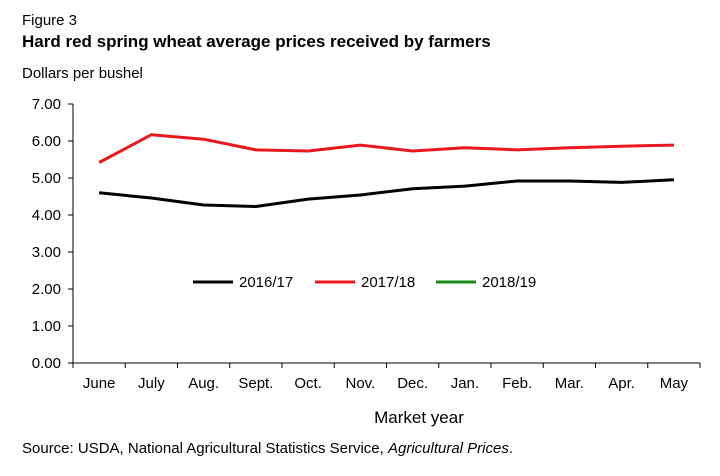 The width and height of the screenshot is (720, 476). Describe the element at coordinates (82, 73) in the screenshot. I see `y-axis-label: Dollars per bushel` at that location.